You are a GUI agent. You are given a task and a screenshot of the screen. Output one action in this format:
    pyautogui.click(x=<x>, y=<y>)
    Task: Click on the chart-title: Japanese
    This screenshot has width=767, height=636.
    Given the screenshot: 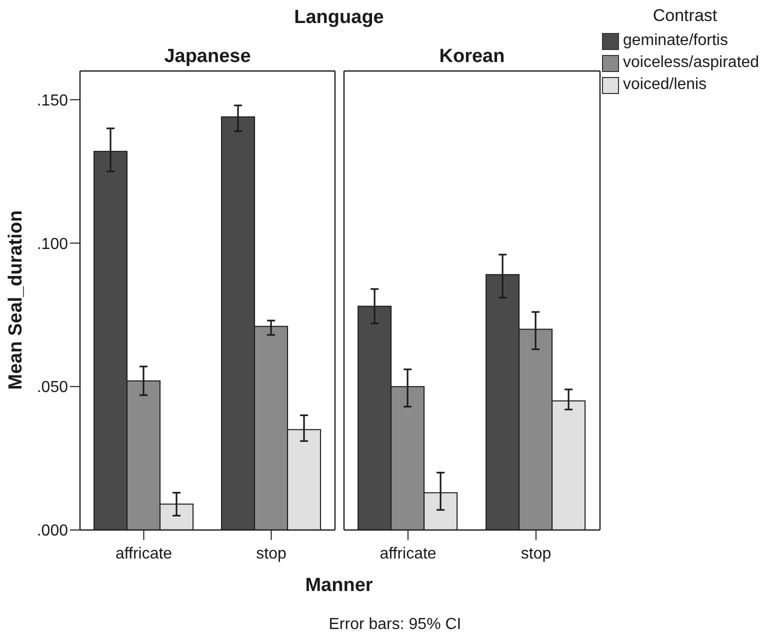 What is the action you would take?
    pyautogui.click(x=207, y=56)
    